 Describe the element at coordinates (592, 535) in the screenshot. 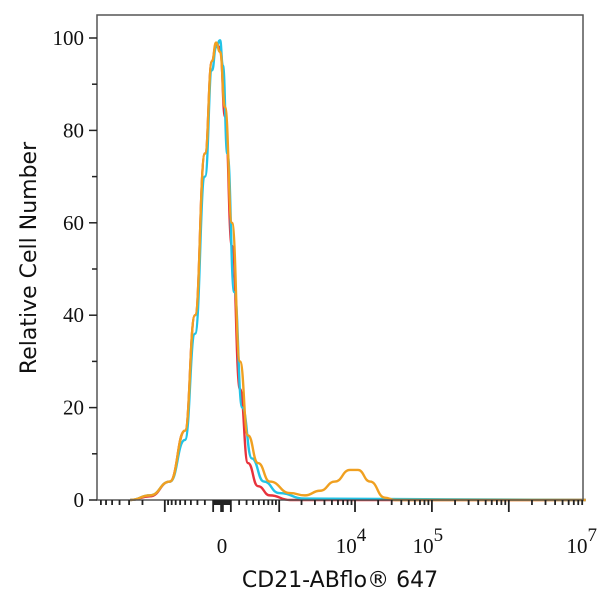

I see `x-tick-exponent: 7` at that location.